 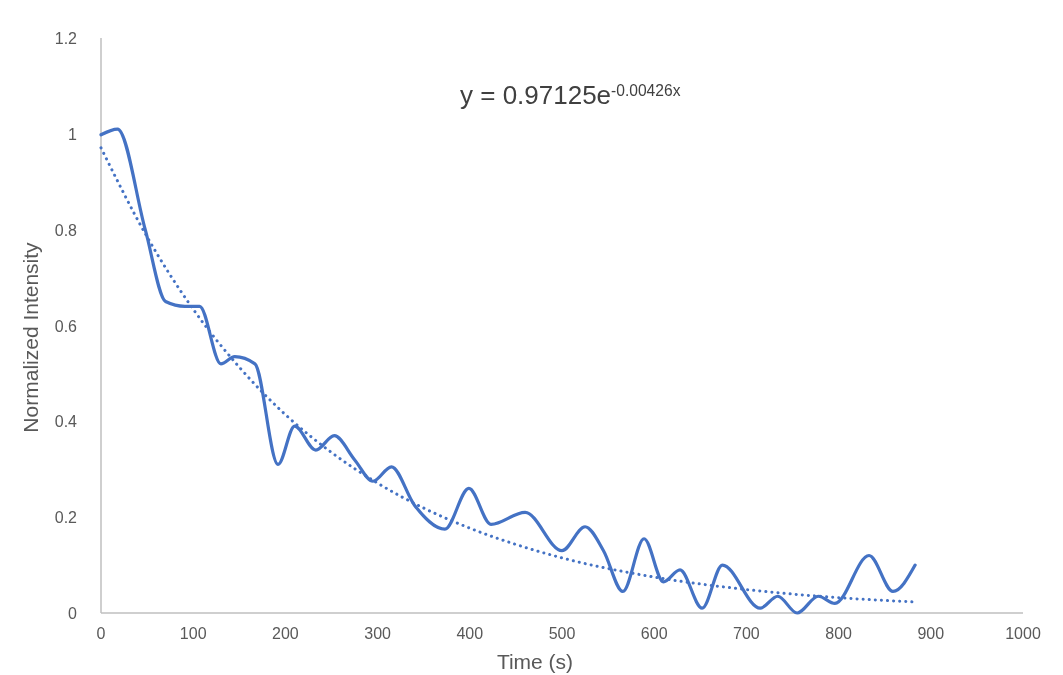 I want to click on x-tick-label: 500, so click(x=562, y=633).